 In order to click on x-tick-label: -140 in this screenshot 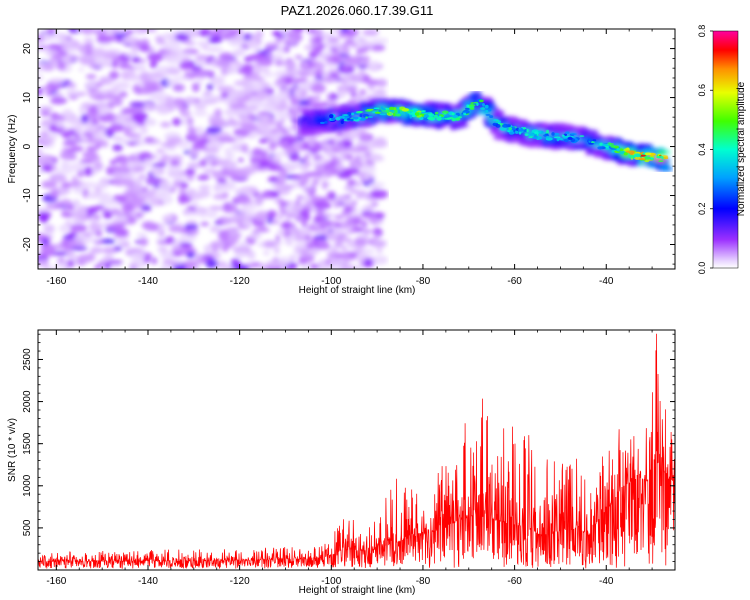, I will do `click(148, 281)`.